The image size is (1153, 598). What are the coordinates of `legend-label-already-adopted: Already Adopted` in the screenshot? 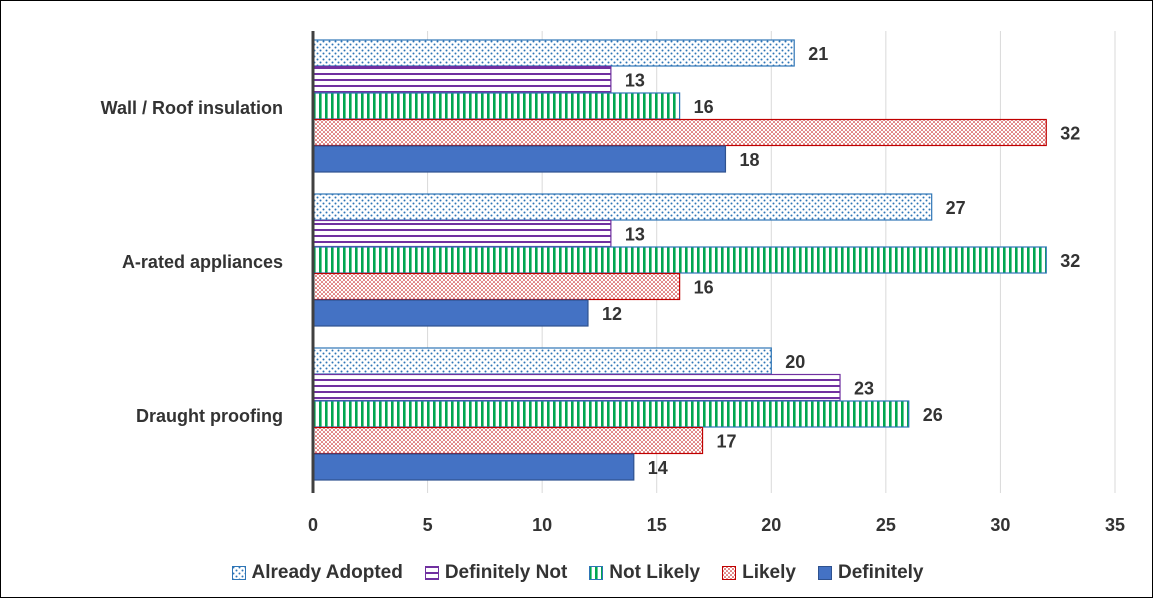 It's located at (327, 572).